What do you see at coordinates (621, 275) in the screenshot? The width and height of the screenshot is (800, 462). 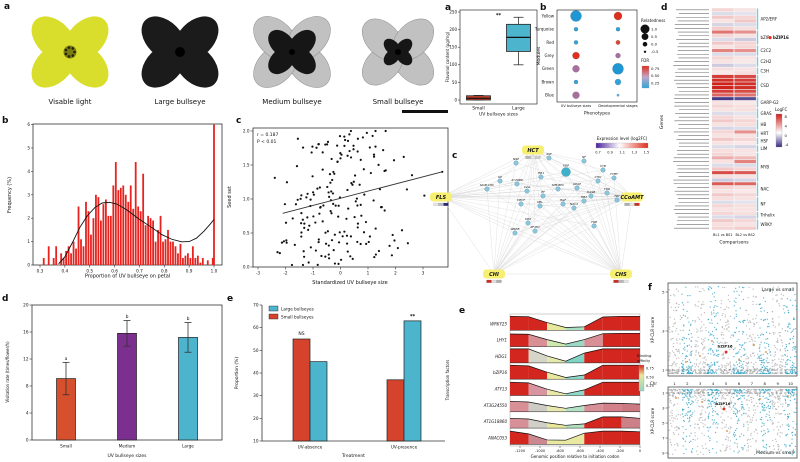 I see `svg-text: CHS` at bounding box center [621, 275].